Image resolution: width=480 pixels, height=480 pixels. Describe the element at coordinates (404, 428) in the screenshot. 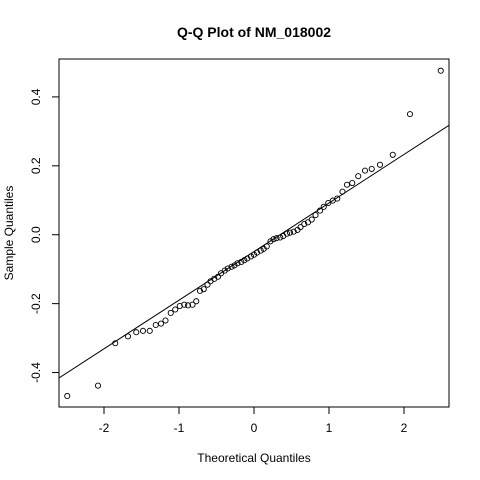

I see `x-tick-label: 2` at that location.